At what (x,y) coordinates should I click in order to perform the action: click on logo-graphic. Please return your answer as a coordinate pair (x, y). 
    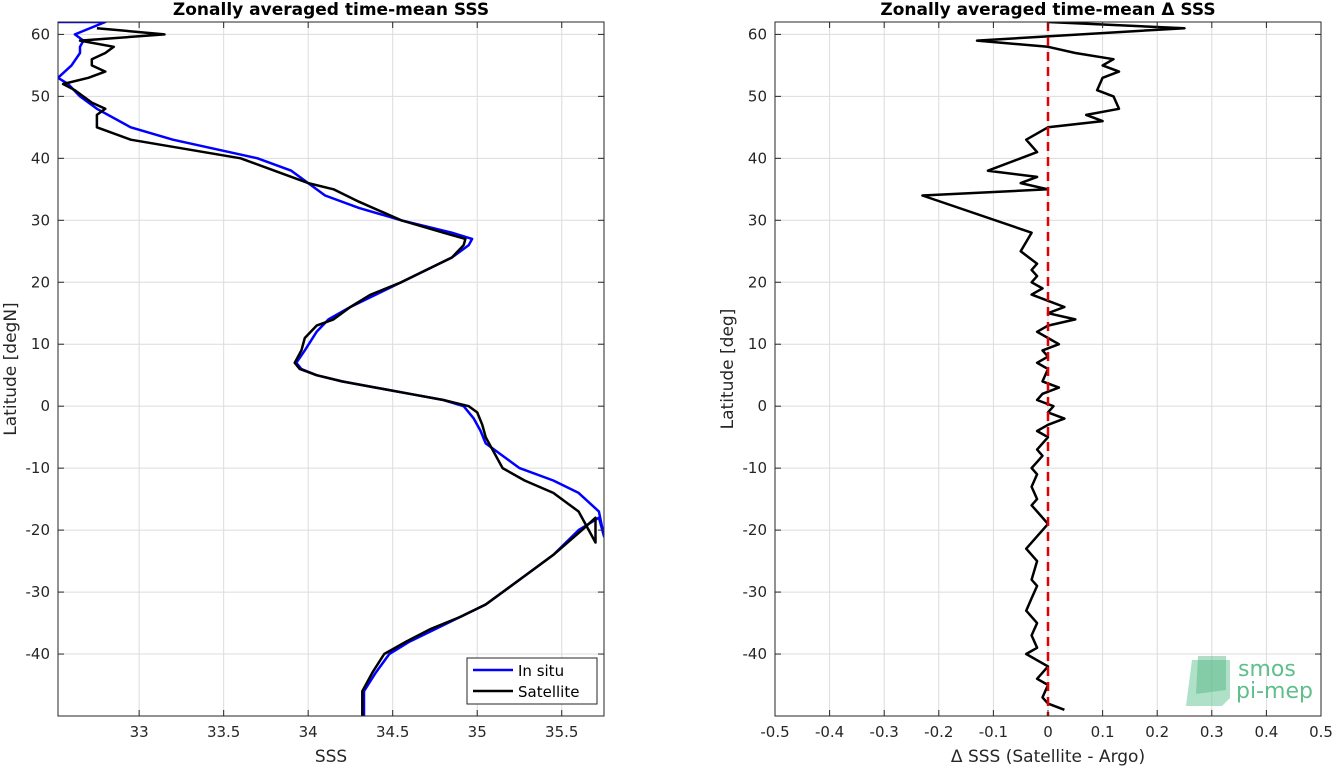
    Looking at the image, I should click on (1208, 683).